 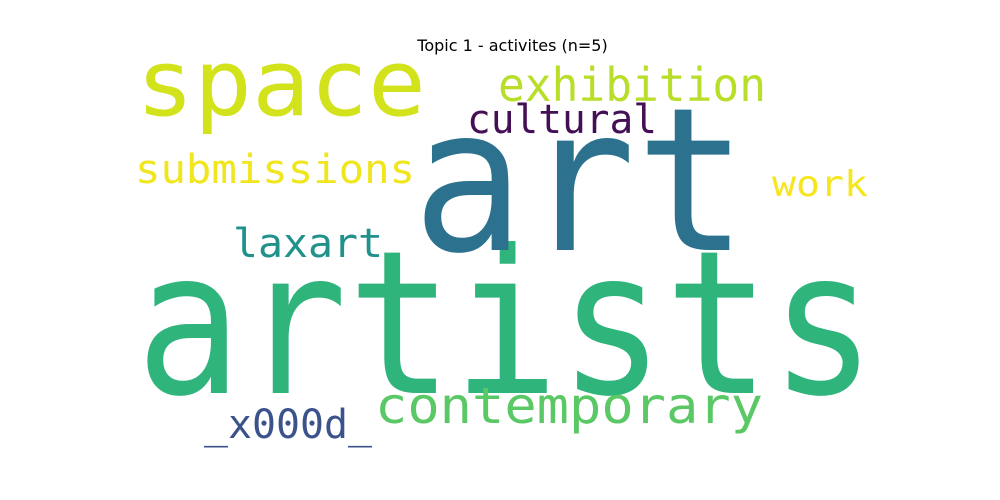 I want to click on word-space: space, so click(x=281, y=83).